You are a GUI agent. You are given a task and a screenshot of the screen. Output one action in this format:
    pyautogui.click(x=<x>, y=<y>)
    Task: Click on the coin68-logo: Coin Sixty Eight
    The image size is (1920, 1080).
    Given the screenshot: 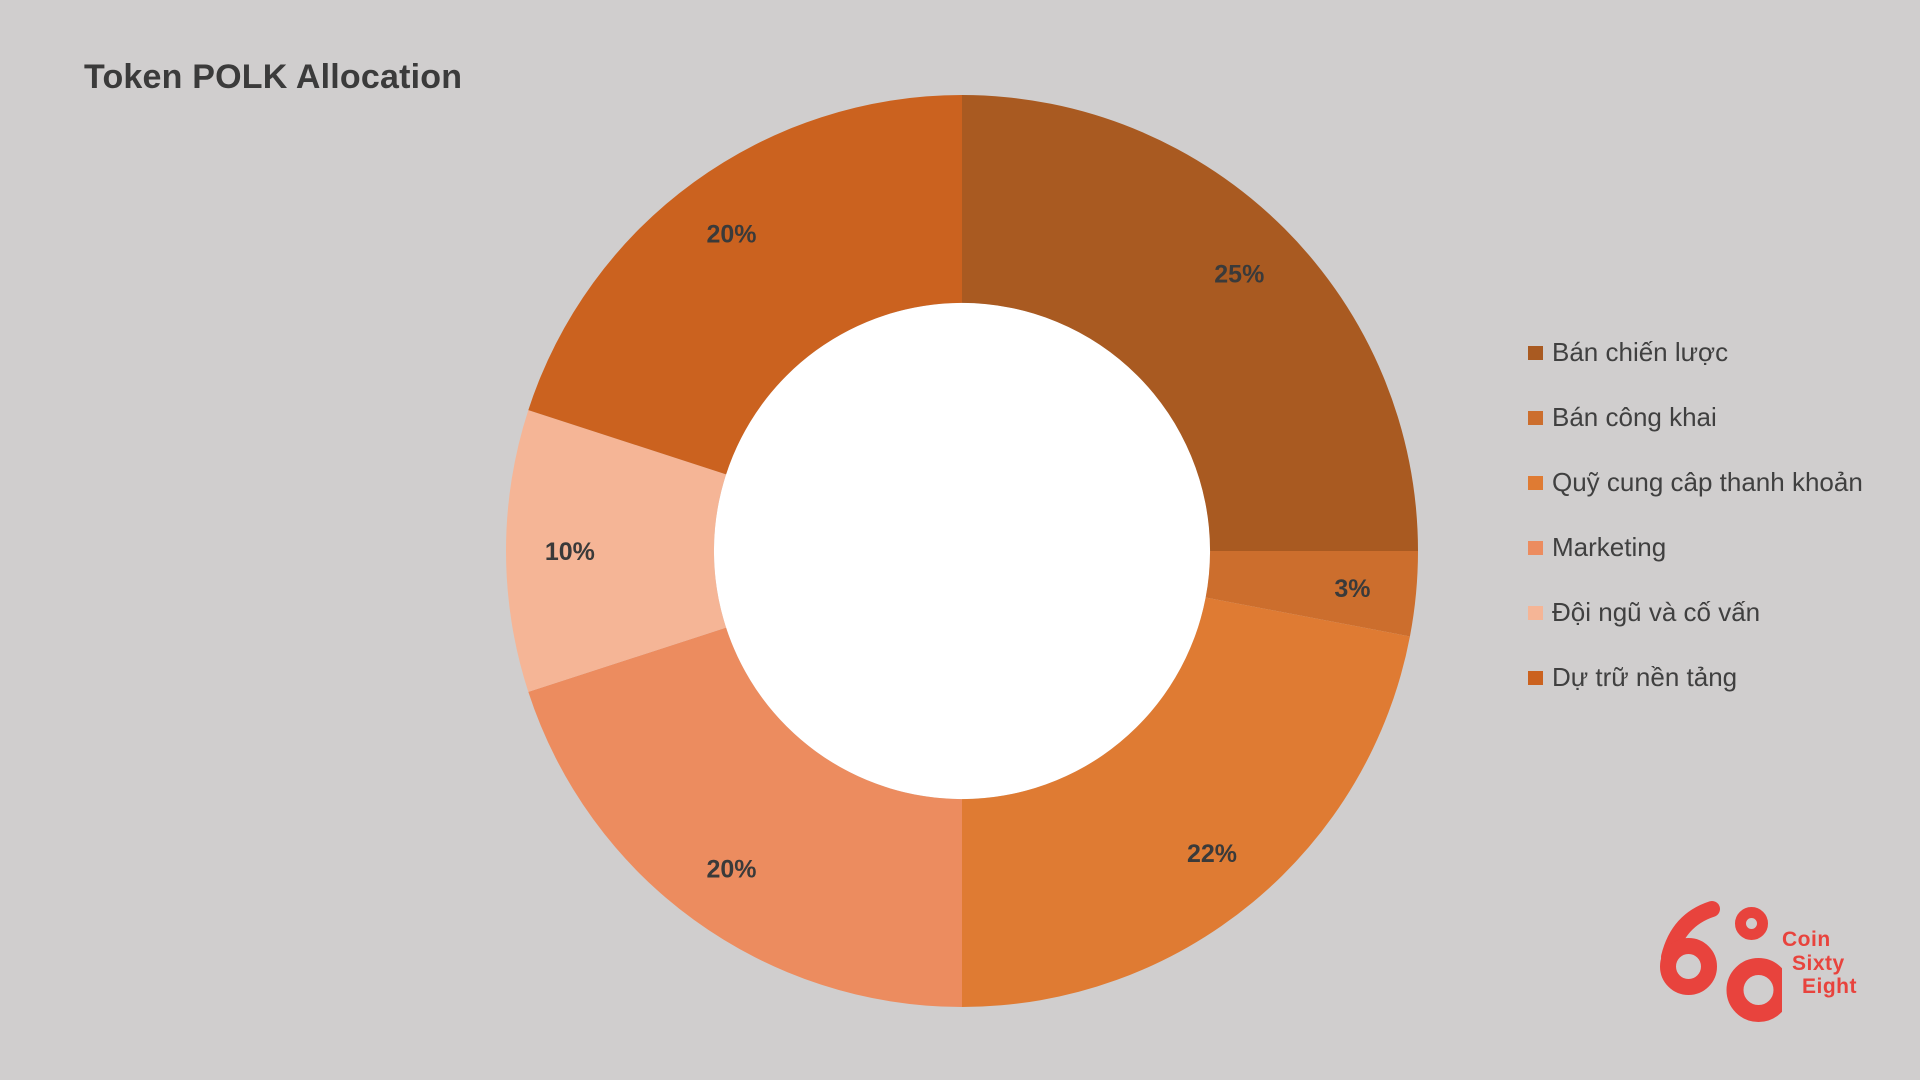 What is the action you would take?
    pyautogui.click(x=1772, y=965)
    